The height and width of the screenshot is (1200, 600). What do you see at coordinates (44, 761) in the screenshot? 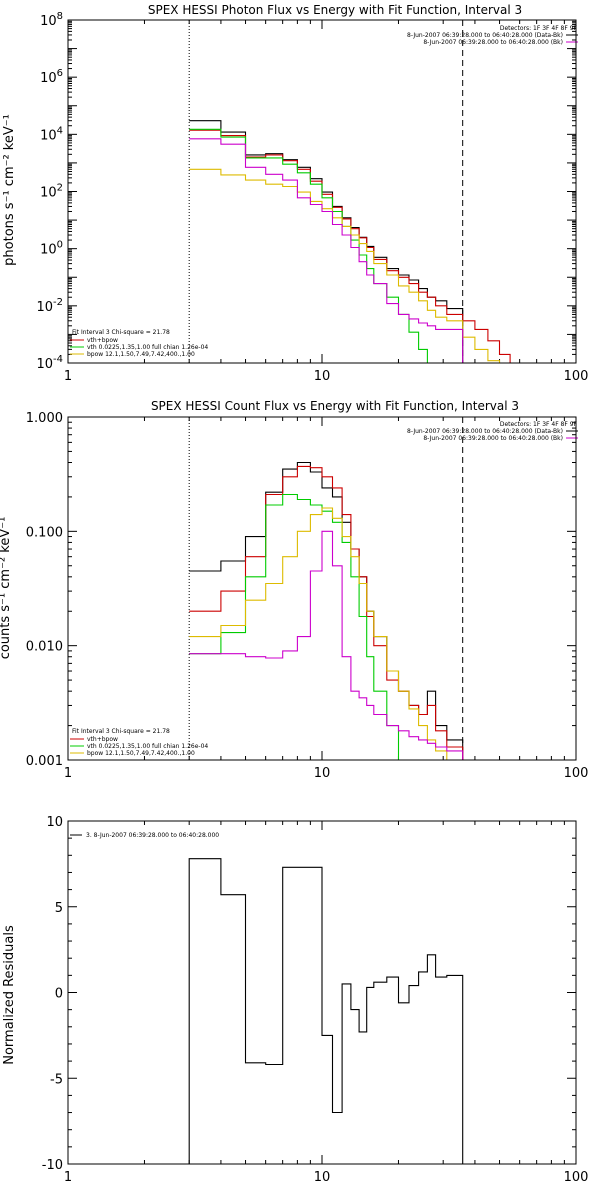
I see `y-tick-label: 0.001` at bounding box center [44, 761].